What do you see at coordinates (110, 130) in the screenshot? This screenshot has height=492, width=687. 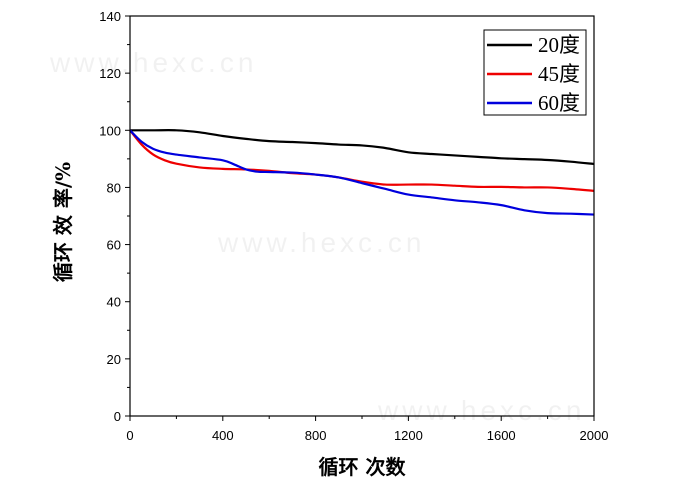 I see `y-tick-label: 100` at bounding box center [110, 130].